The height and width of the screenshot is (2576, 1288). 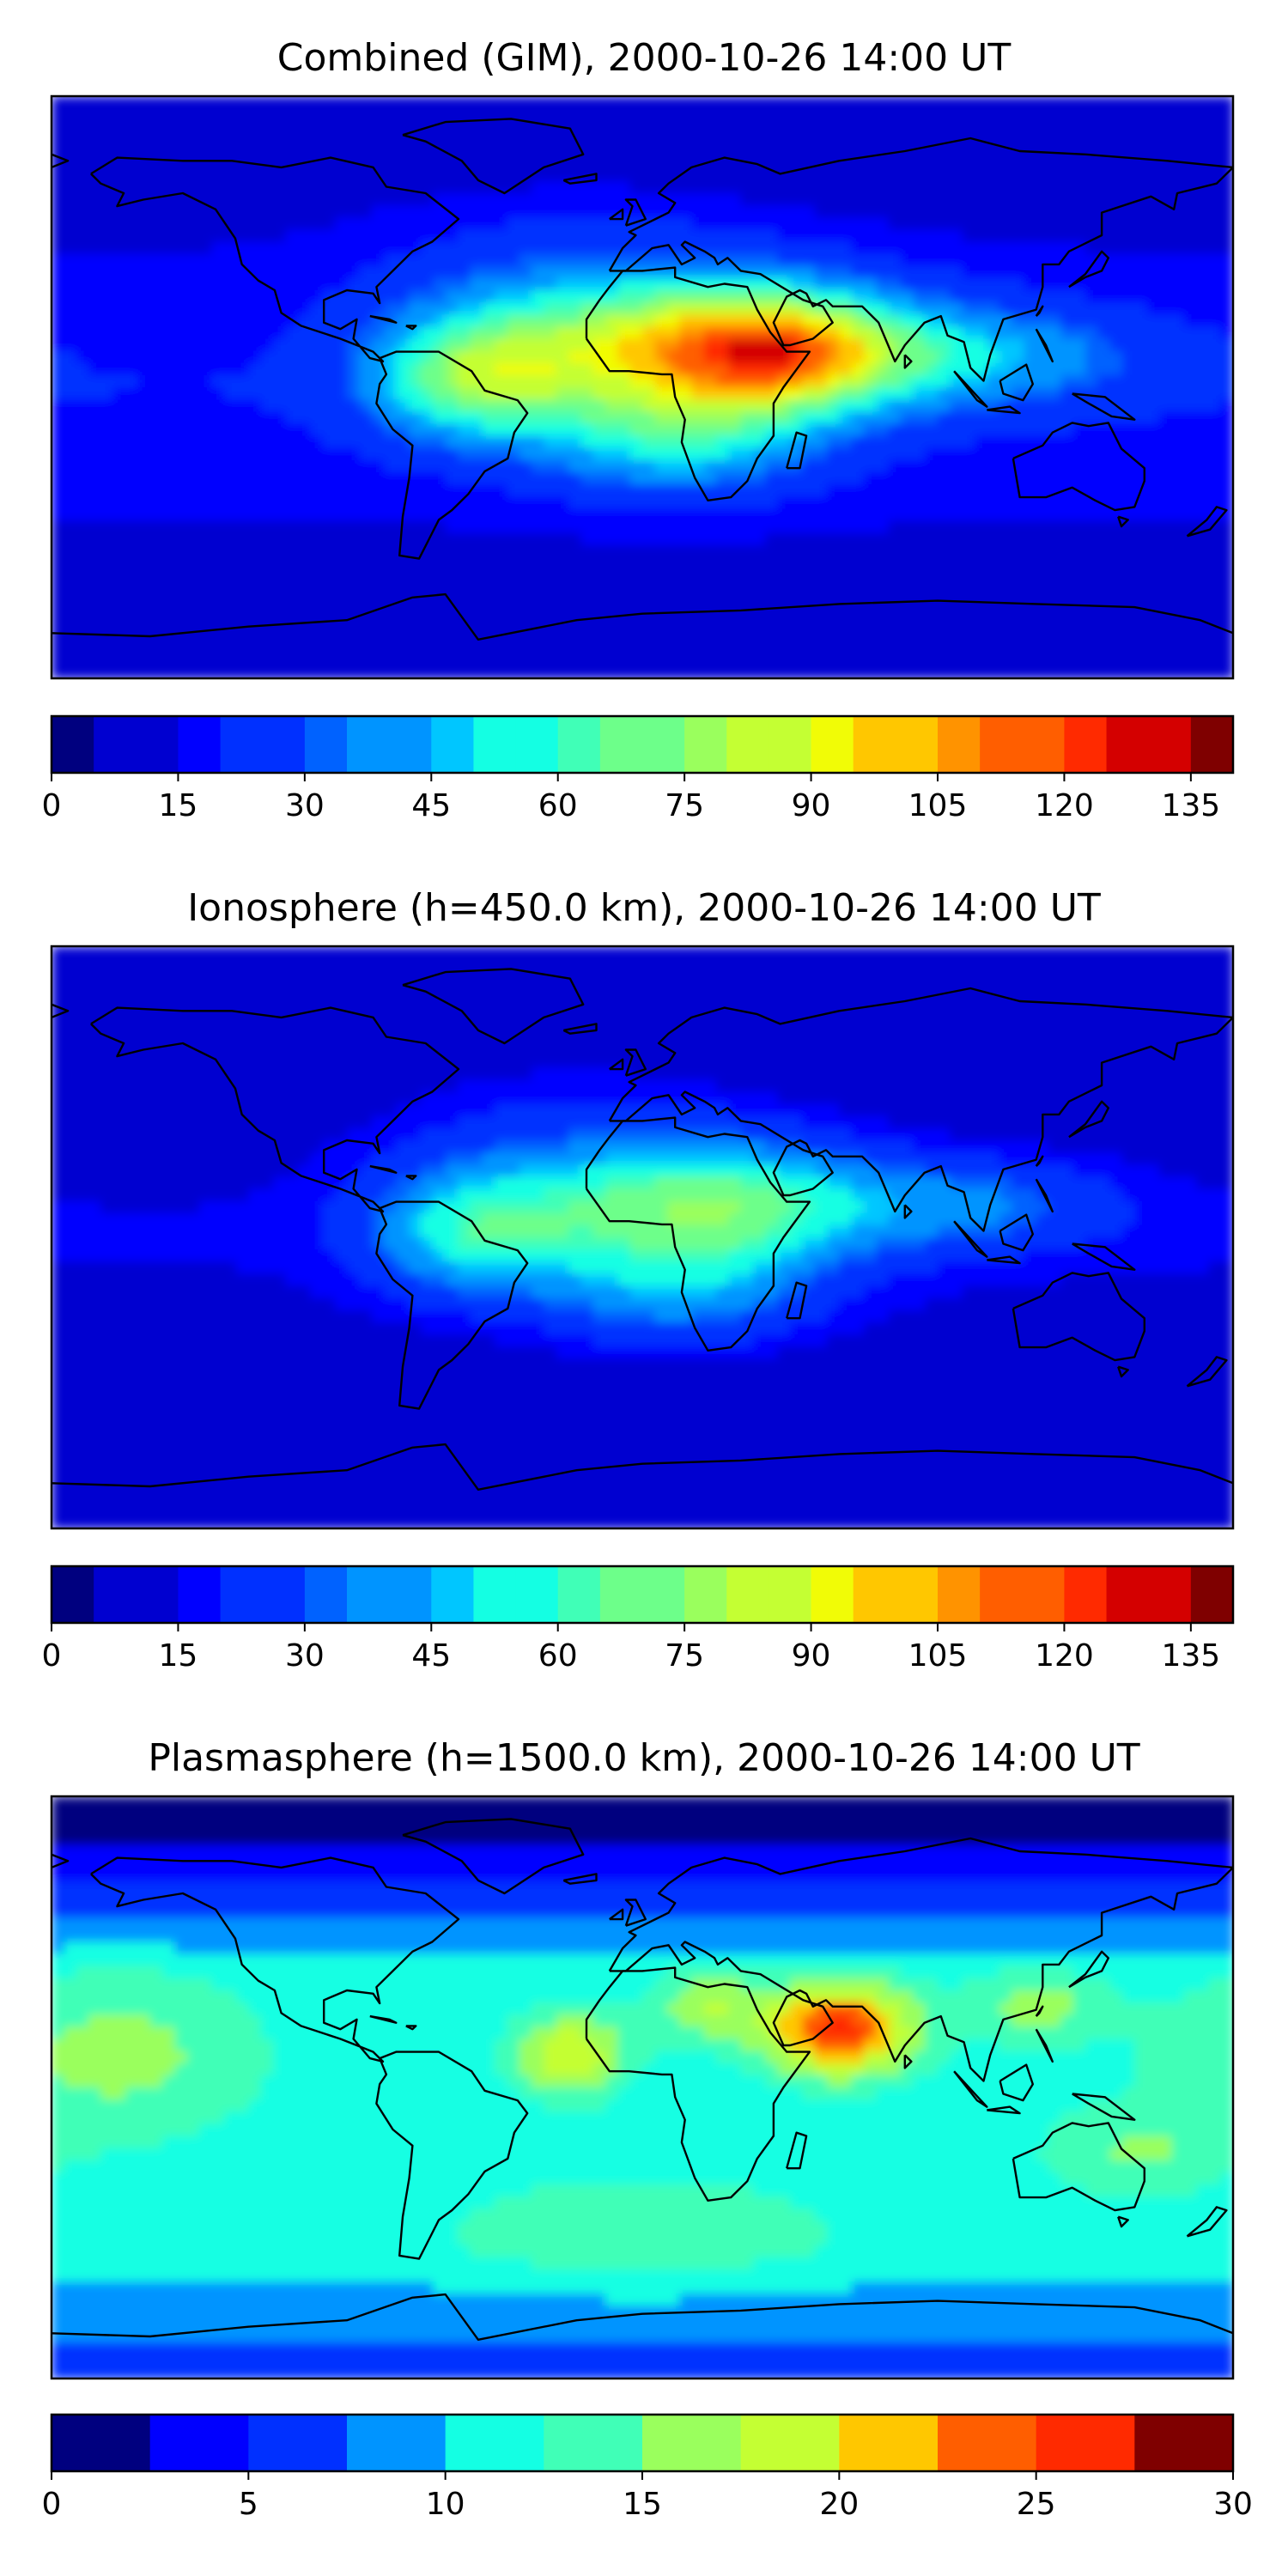 What do you see at coordinates (431, 1656) in the screenshot?
I see `colorbar-tick-label: 45` at bounding box center [431, 1656].